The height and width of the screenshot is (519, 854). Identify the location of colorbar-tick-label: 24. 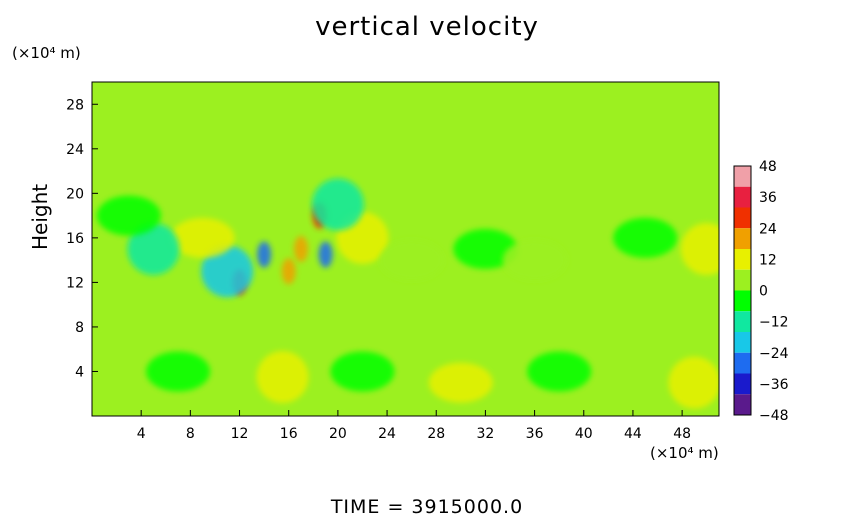
(768, 229).